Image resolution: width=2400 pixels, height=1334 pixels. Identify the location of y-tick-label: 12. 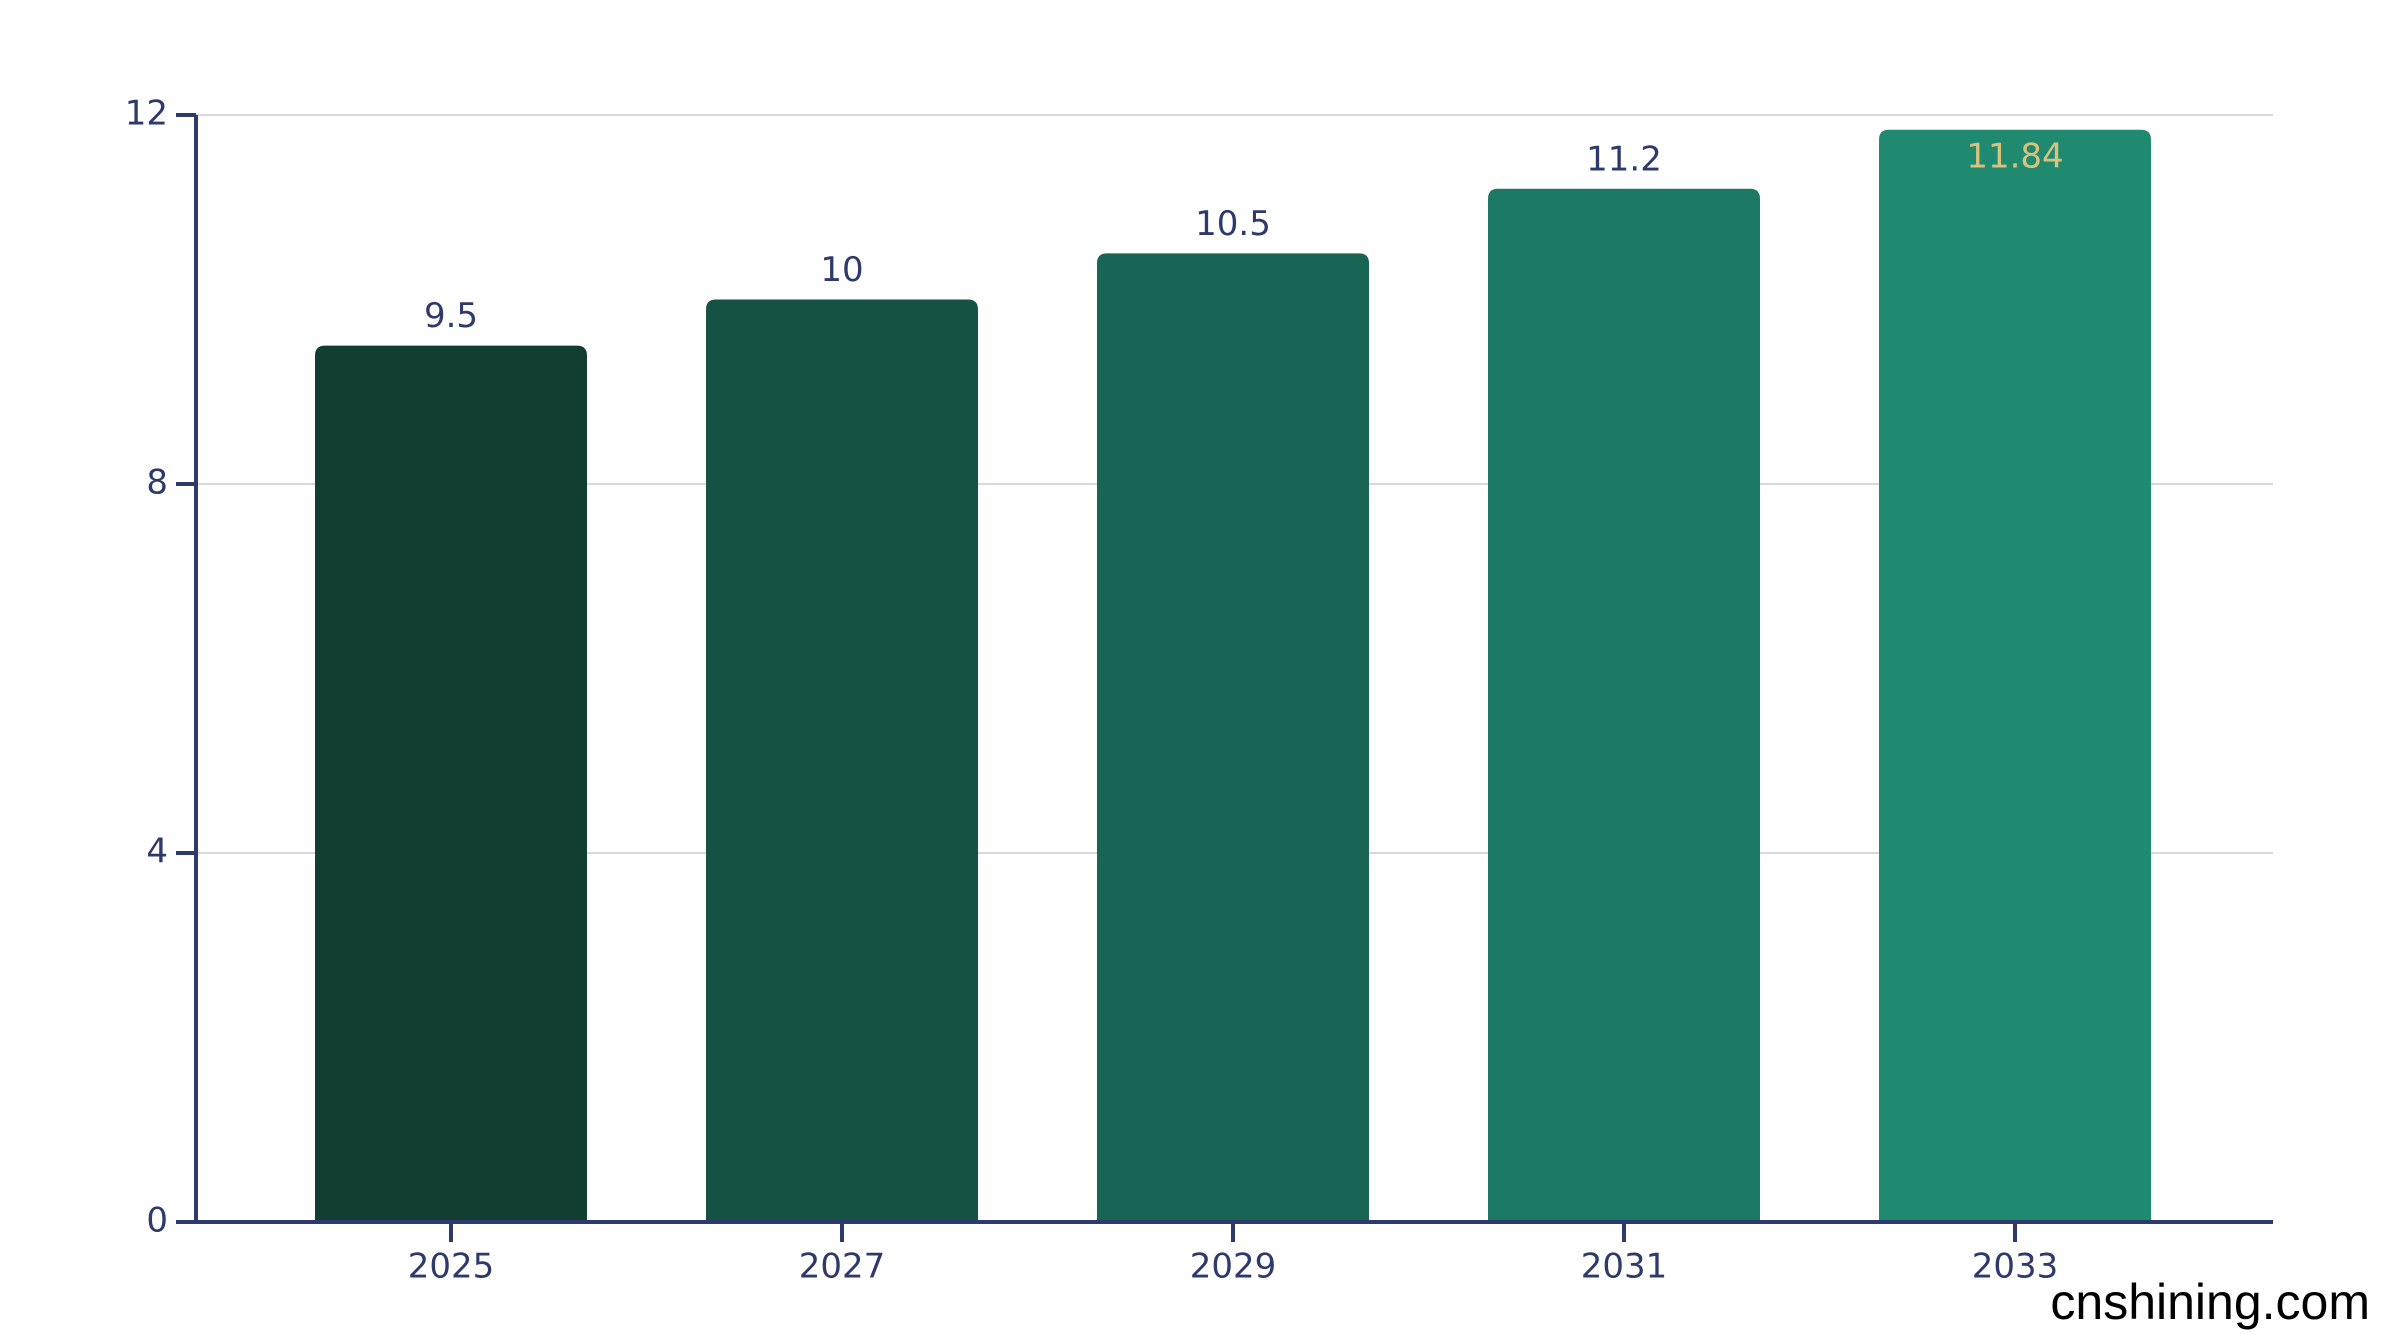
(146, 114).